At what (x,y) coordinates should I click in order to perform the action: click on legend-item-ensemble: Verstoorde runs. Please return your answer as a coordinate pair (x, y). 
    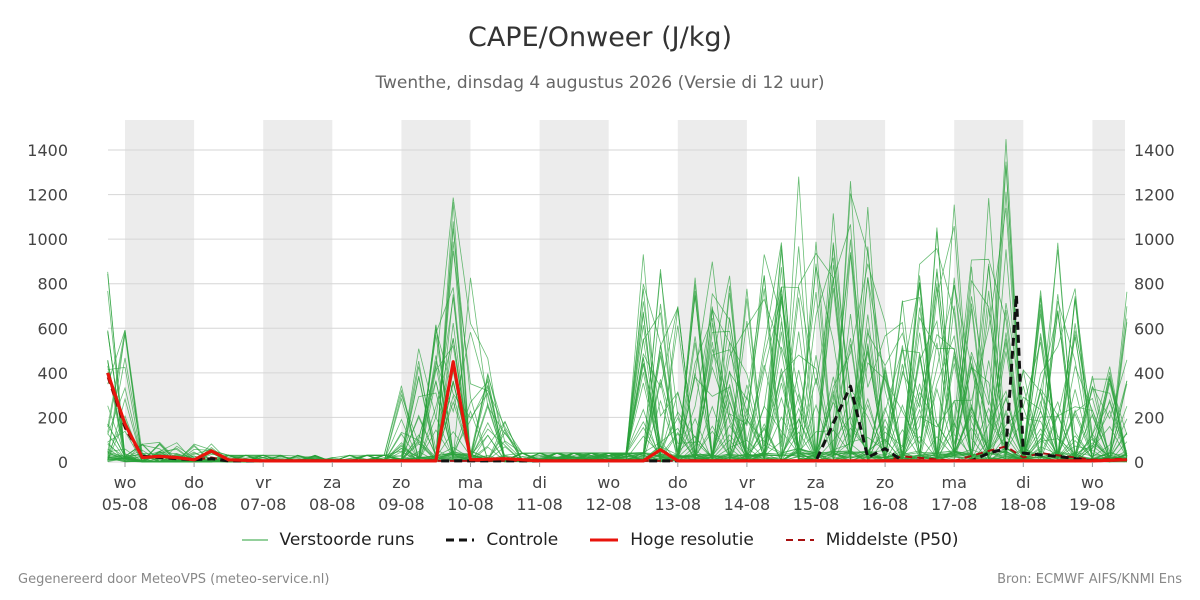
    Looking at the image, I should click on (328, 540).